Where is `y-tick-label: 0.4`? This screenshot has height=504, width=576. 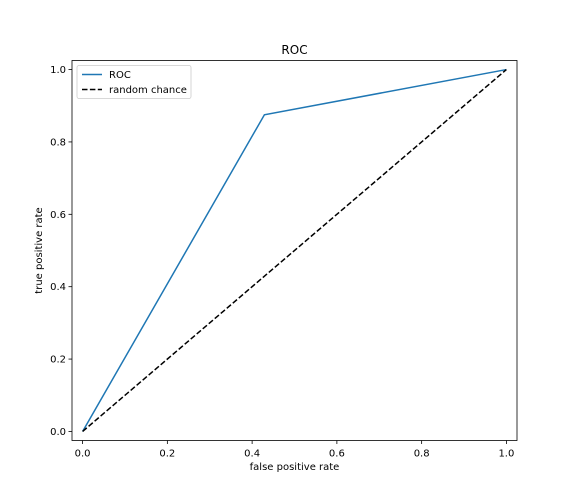 y-tick-label: 0.4 is located at coordinates (58, 287).